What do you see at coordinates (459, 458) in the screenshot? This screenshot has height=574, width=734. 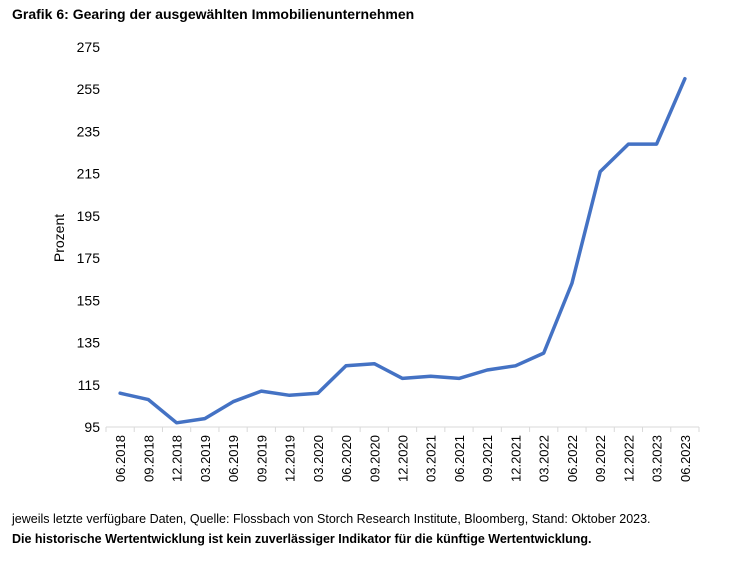 I see `x-tick-label: 06.2021` at bounding box center [459, 458].